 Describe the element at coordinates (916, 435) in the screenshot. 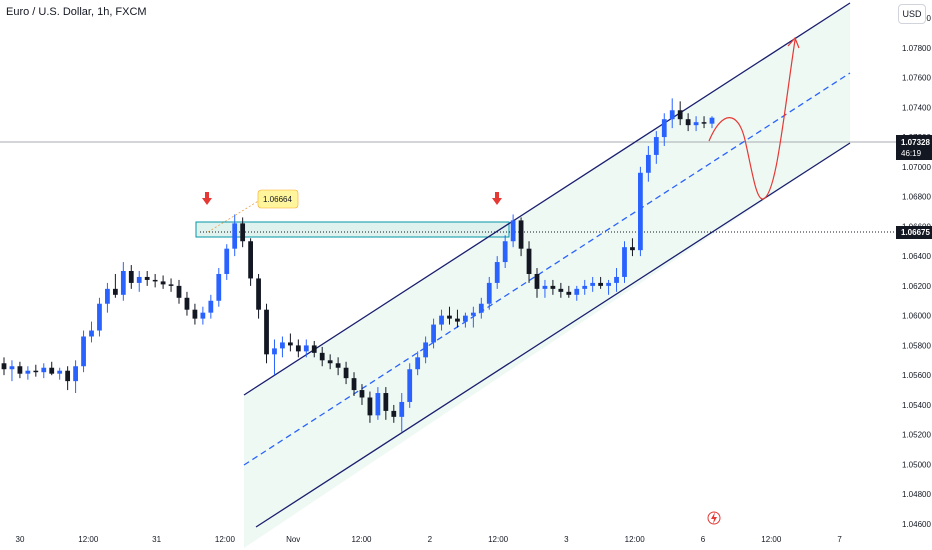

I see `price-tick-label: 1.05200` at that location.